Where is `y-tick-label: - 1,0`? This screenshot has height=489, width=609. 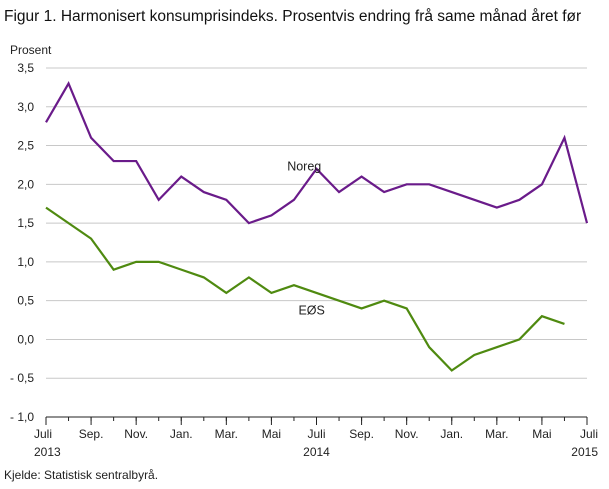 y-tick-label: - 1,0 is located at coordinates (22, 417).